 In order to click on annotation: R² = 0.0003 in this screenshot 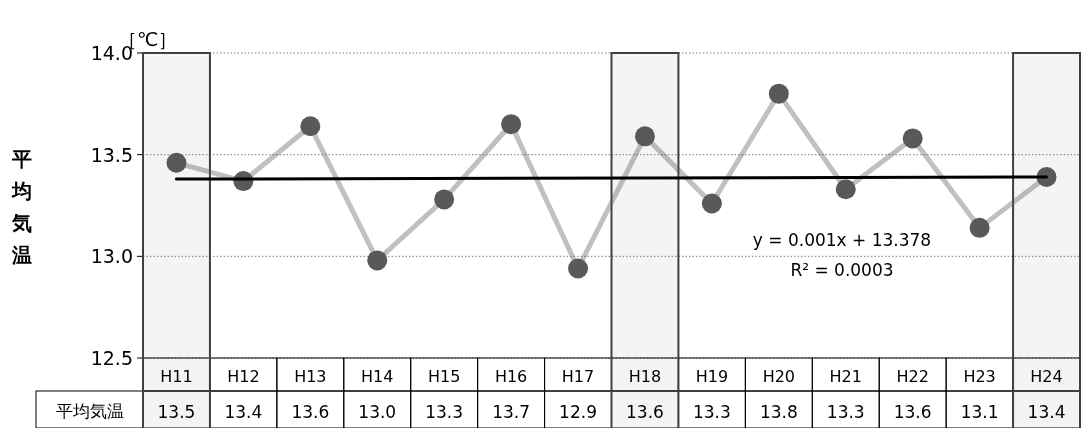, I will do `click(842, 270)`.